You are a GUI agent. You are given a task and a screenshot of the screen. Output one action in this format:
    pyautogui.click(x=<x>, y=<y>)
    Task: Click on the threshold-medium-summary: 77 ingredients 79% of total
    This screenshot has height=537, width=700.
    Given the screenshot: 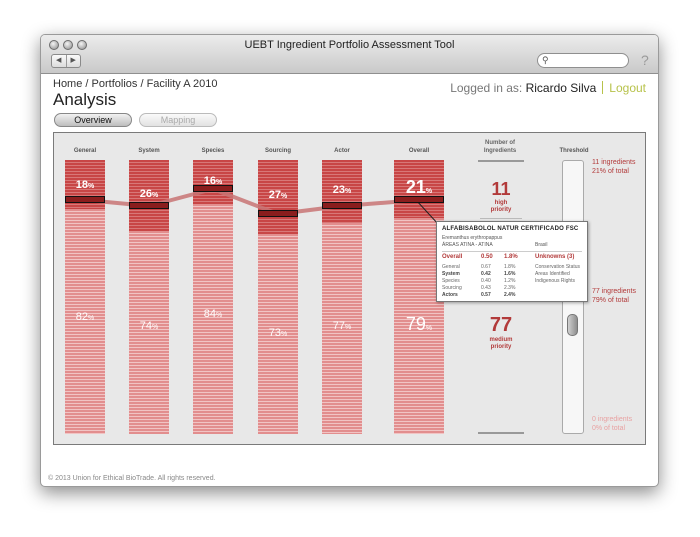 What is the action you would take?
    pyautogui.click(x=614, y=296)
    